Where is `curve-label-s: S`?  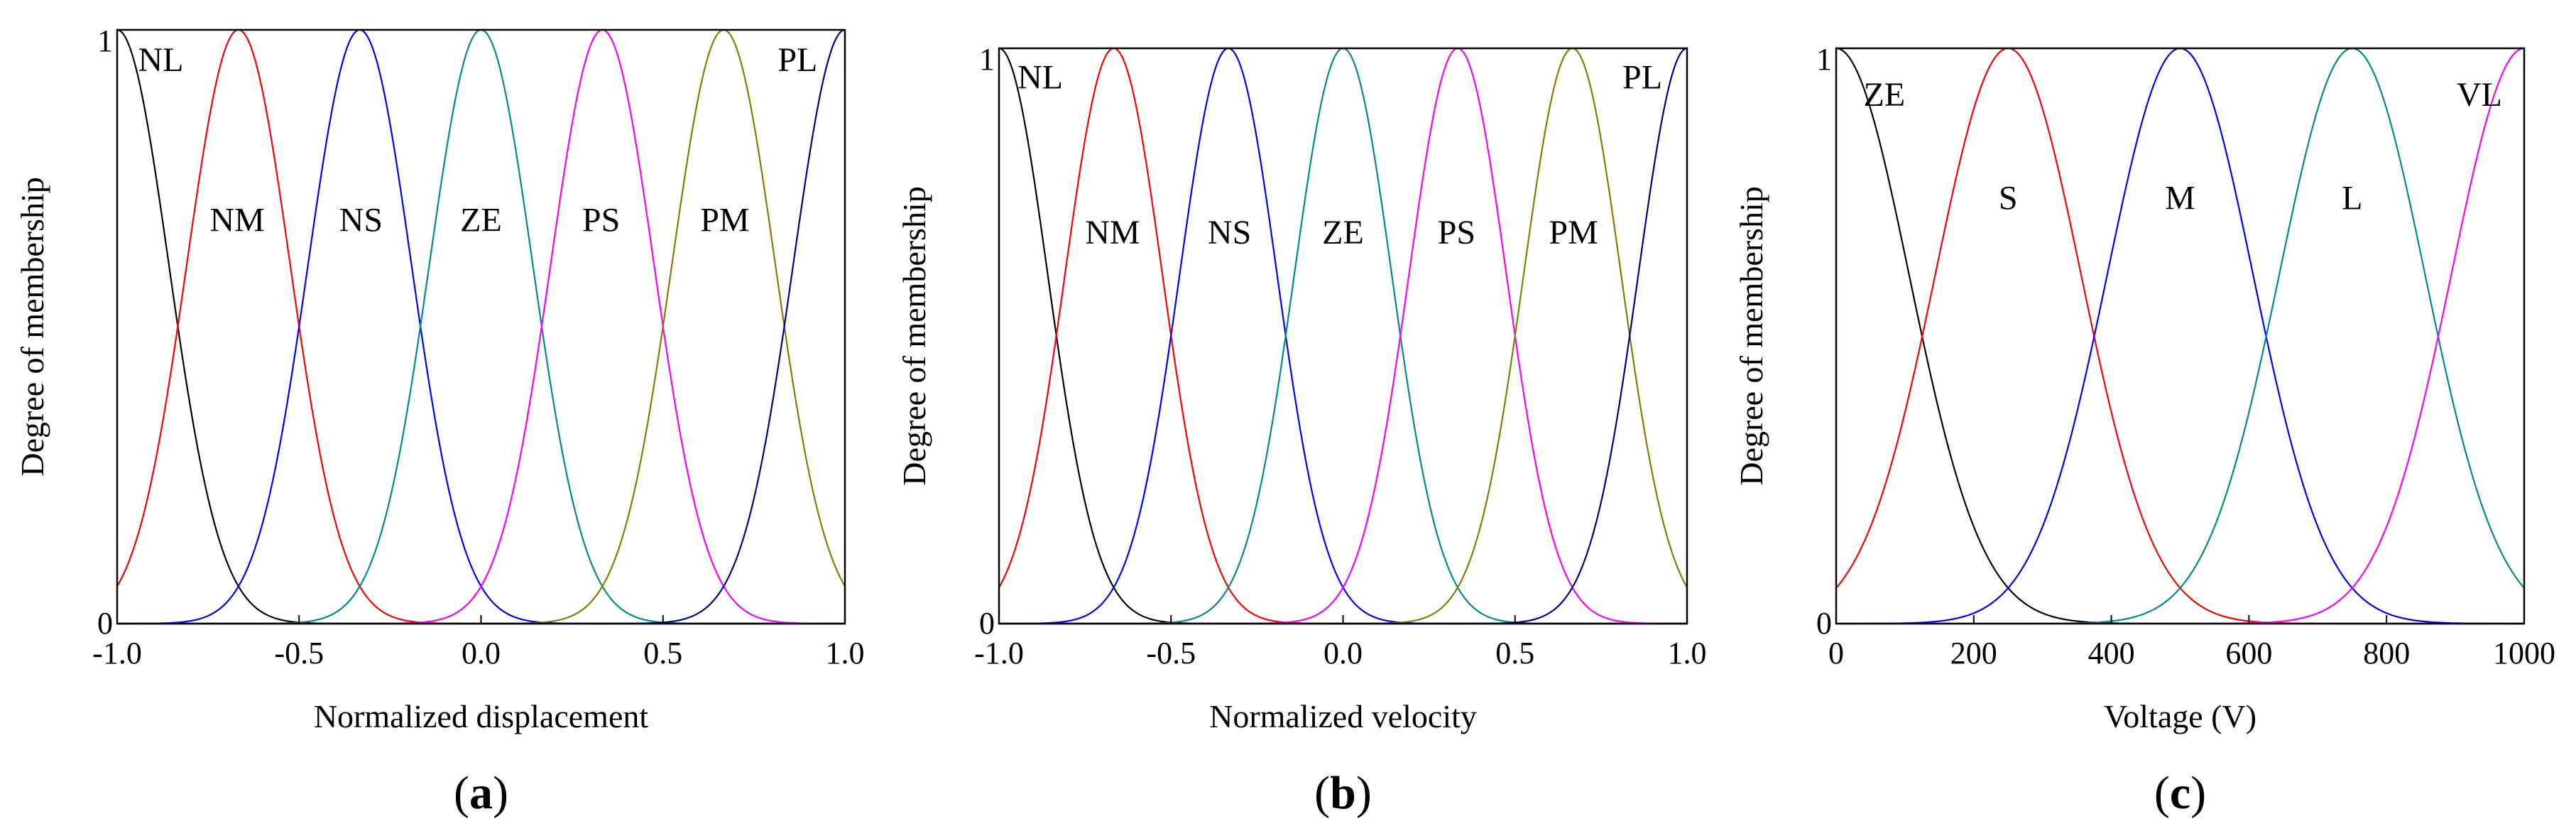
curve-label-s: S is located at coordinates (2008, 198).